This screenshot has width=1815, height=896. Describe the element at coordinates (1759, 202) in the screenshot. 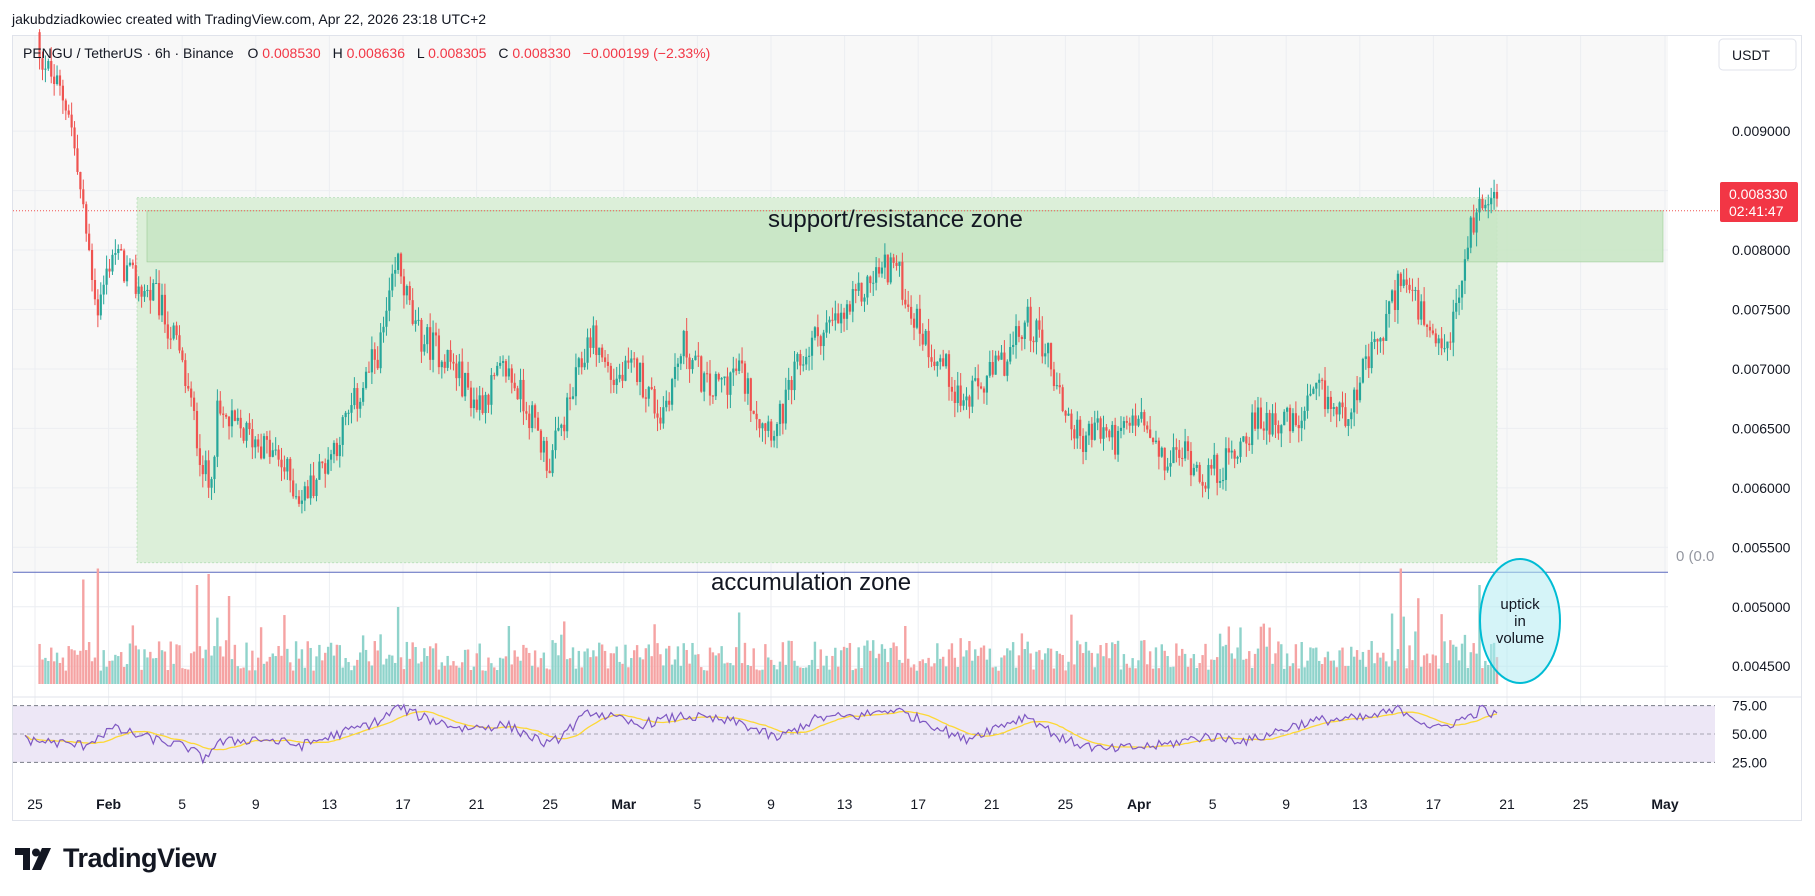

I see `price-tag-bg` at that location.